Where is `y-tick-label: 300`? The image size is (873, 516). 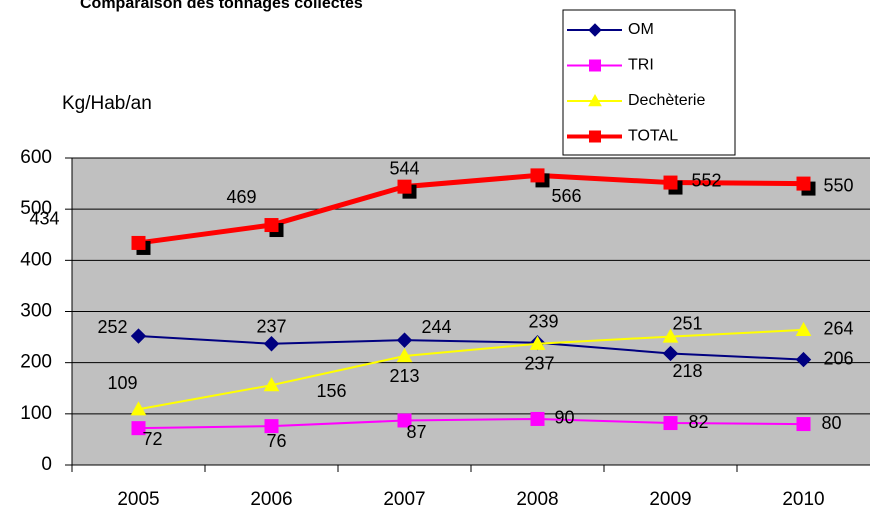
y-tick-label: 300 is located at coordinates (36, 311).